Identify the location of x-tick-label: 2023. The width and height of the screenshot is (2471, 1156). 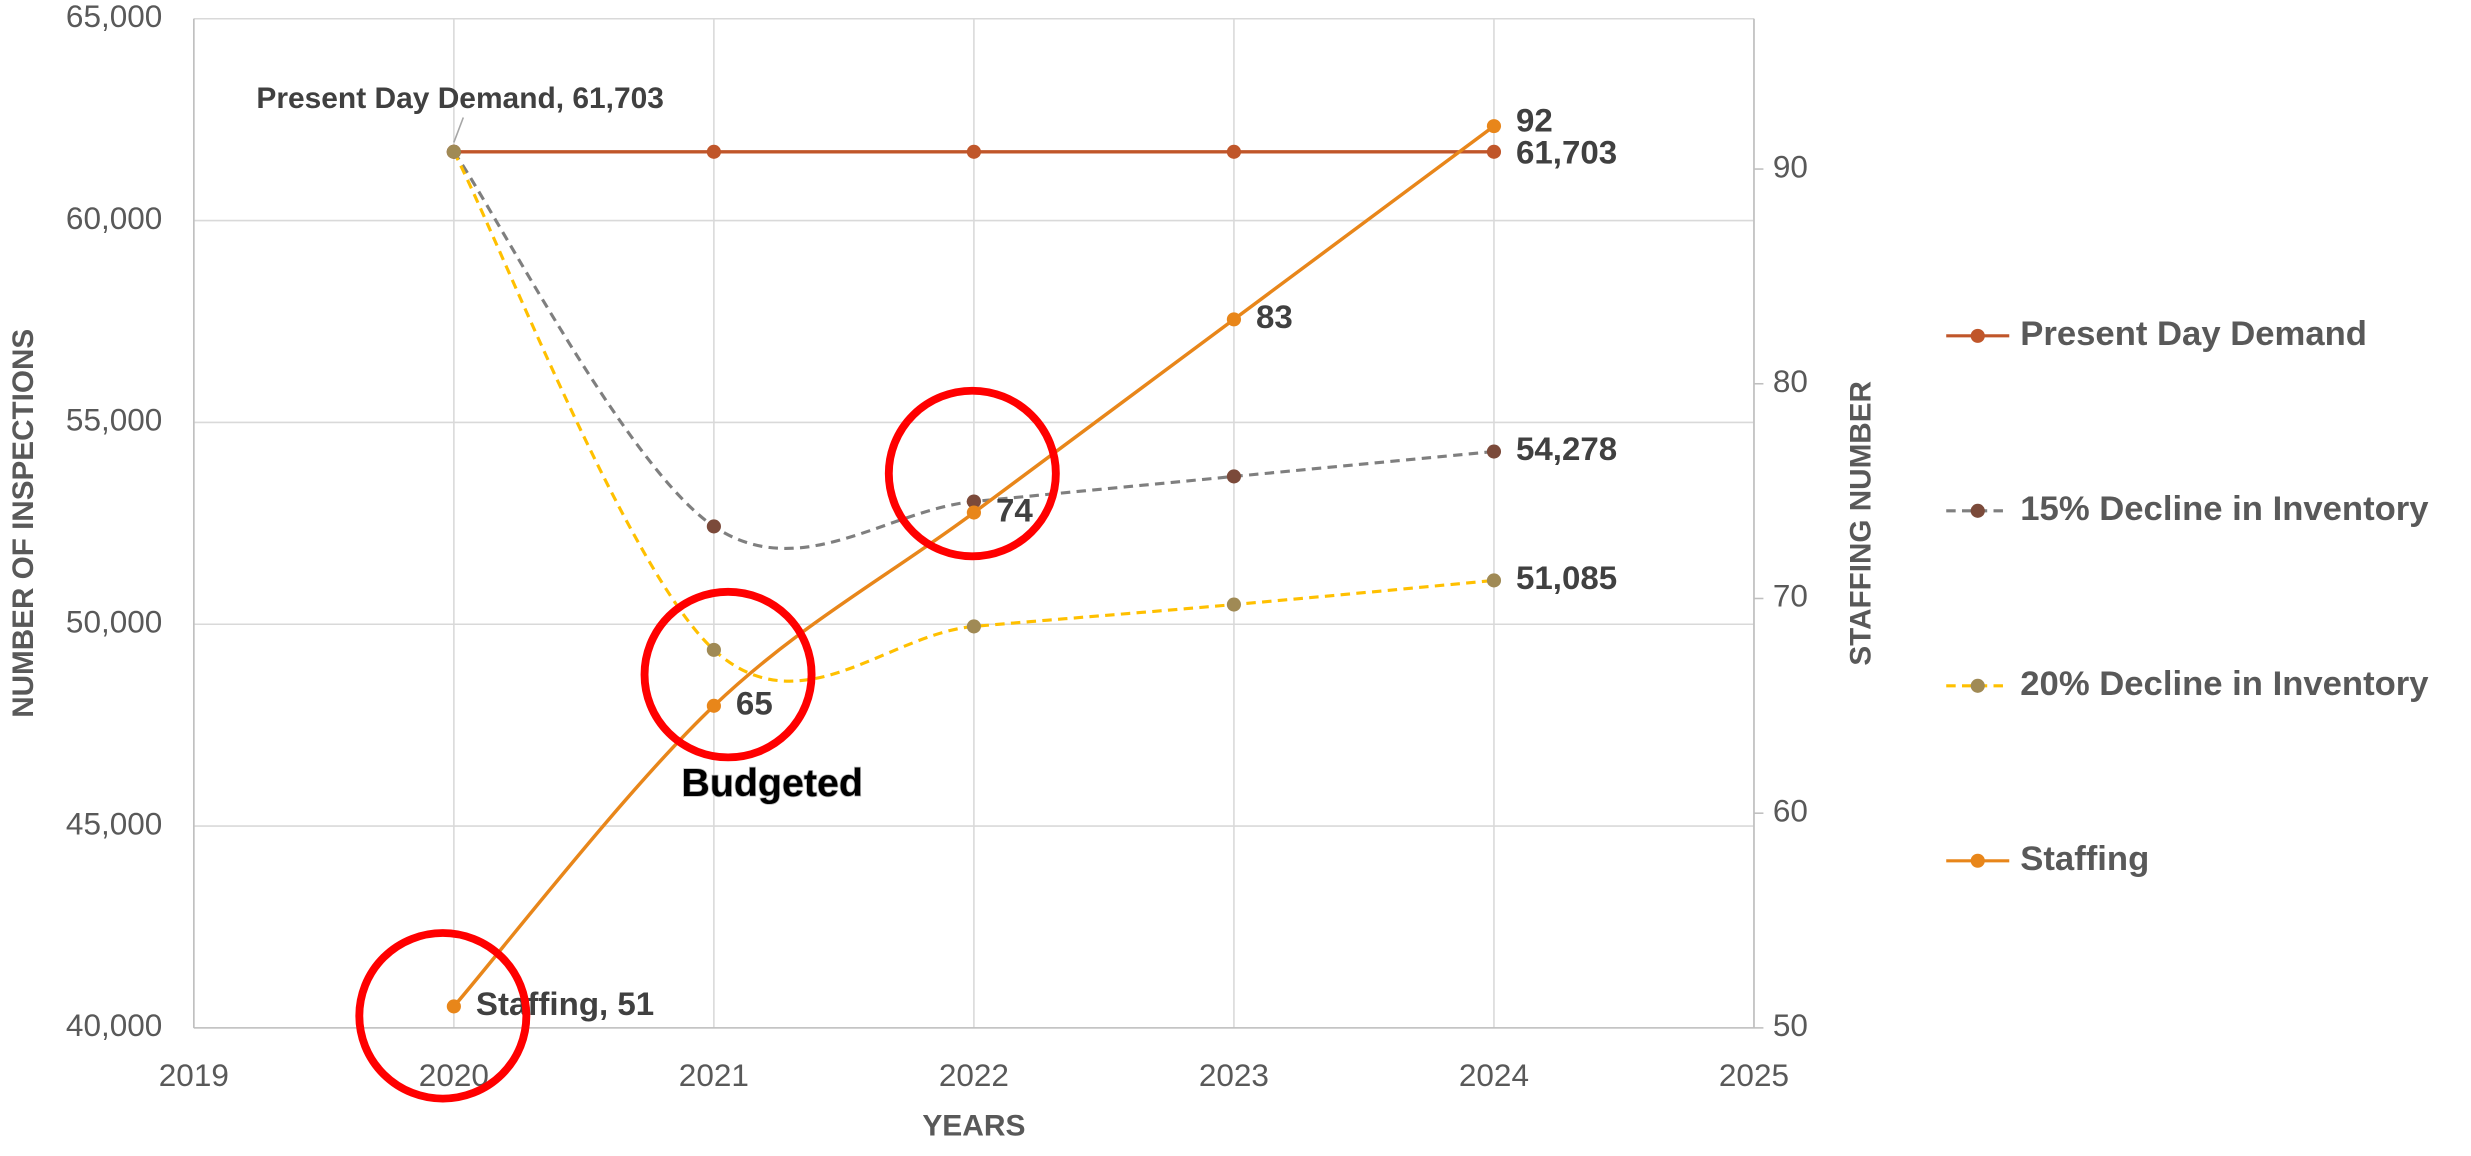
(1234, 1075).